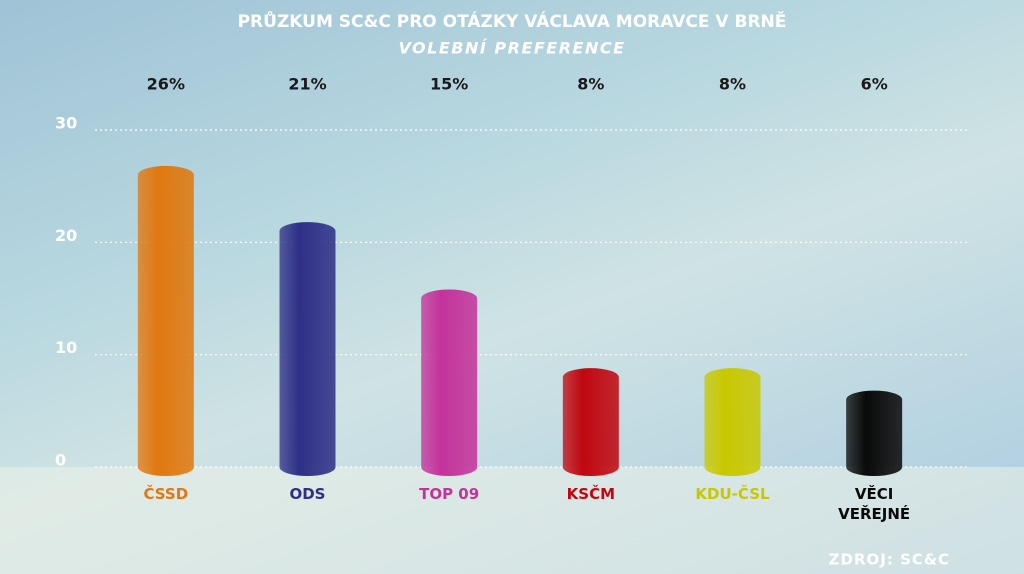  What do you see at coordinates (889, 560) in the screenshot?
I see `source: ZDROJ: SC&C` at bounding box center [889, 560].